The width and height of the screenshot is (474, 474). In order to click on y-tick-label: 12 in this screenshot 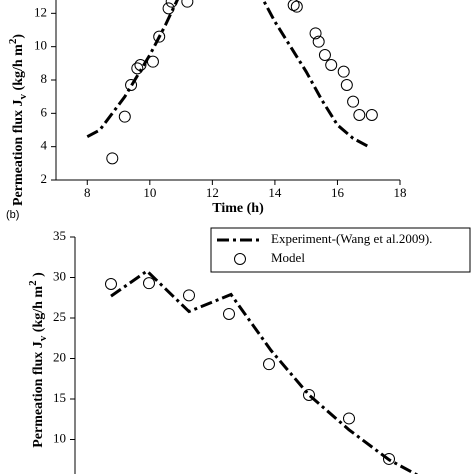, I will do `click(40, 11)`.